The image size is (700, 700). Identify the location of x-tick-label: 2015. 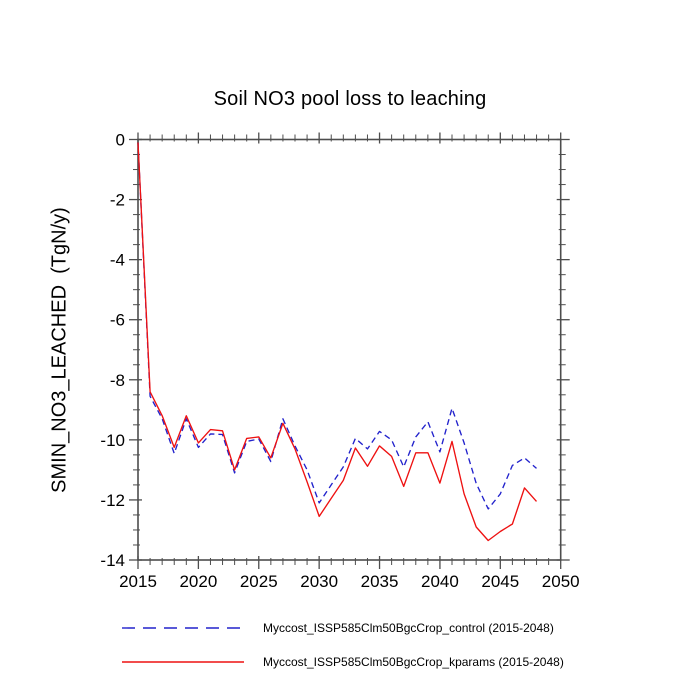
(138, 581).